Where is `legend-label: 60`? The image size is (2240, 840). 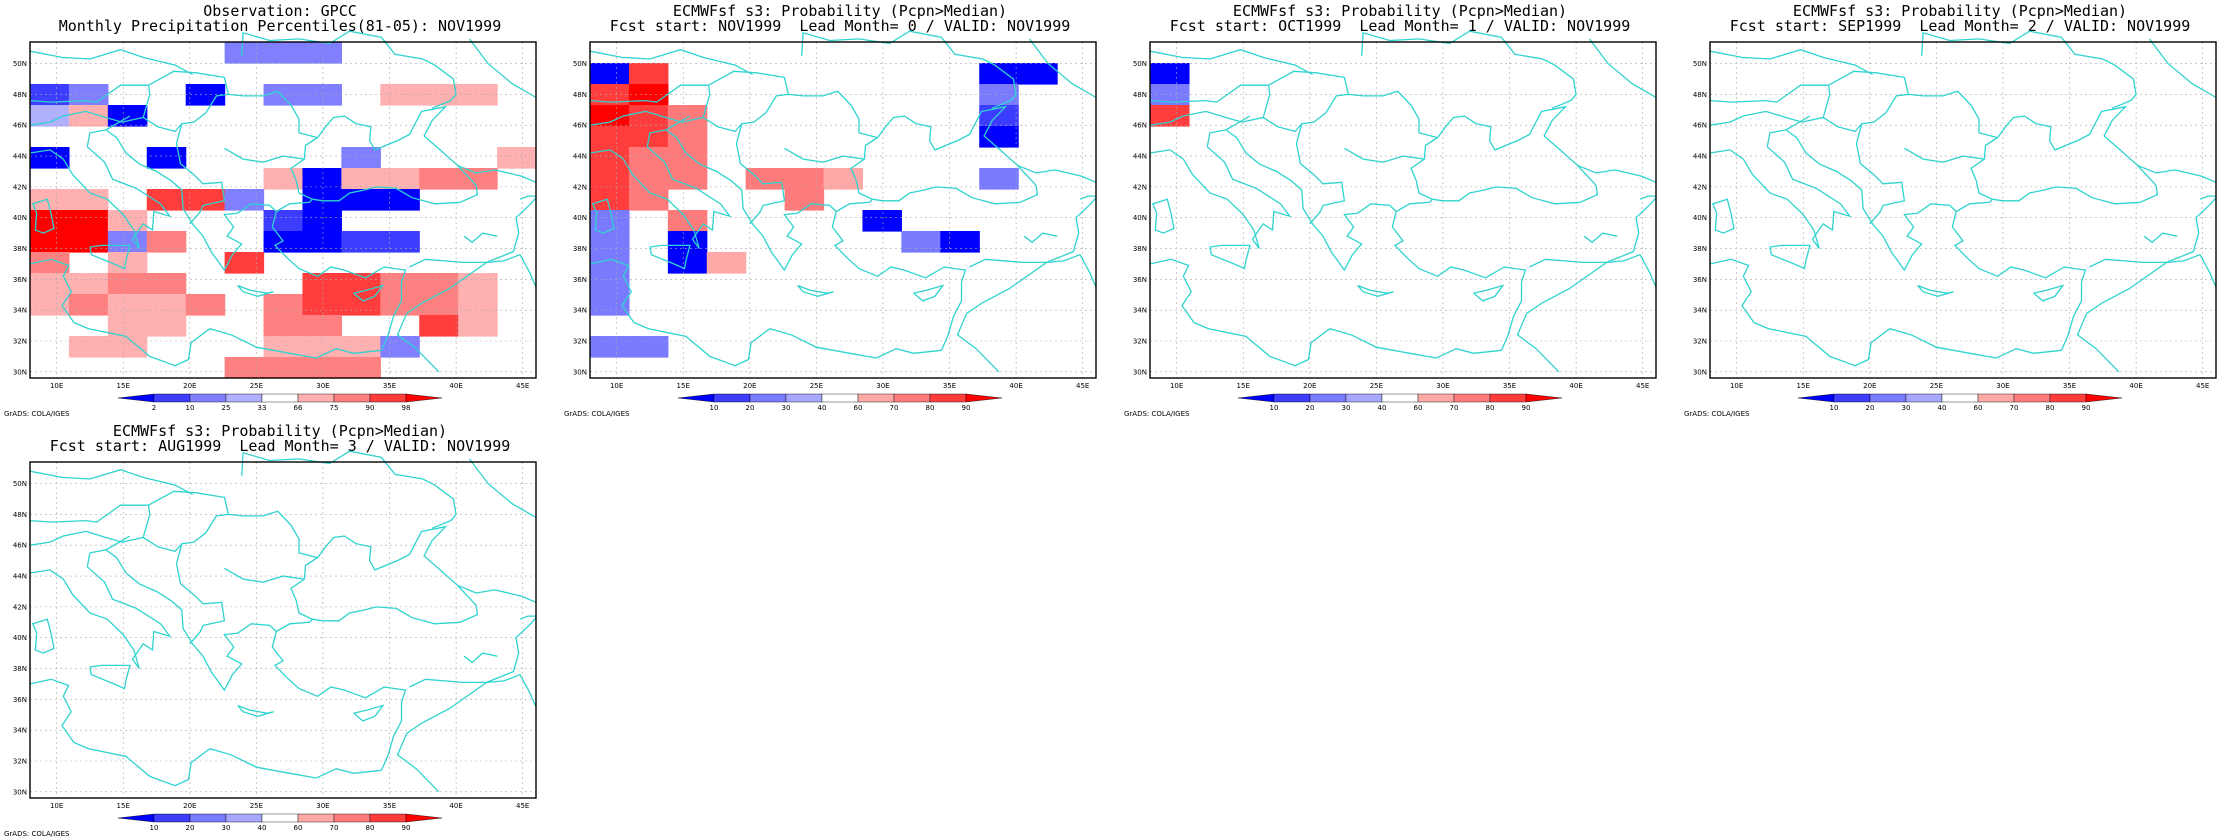
legend-label: 60 is located at coordinates (858, 408).